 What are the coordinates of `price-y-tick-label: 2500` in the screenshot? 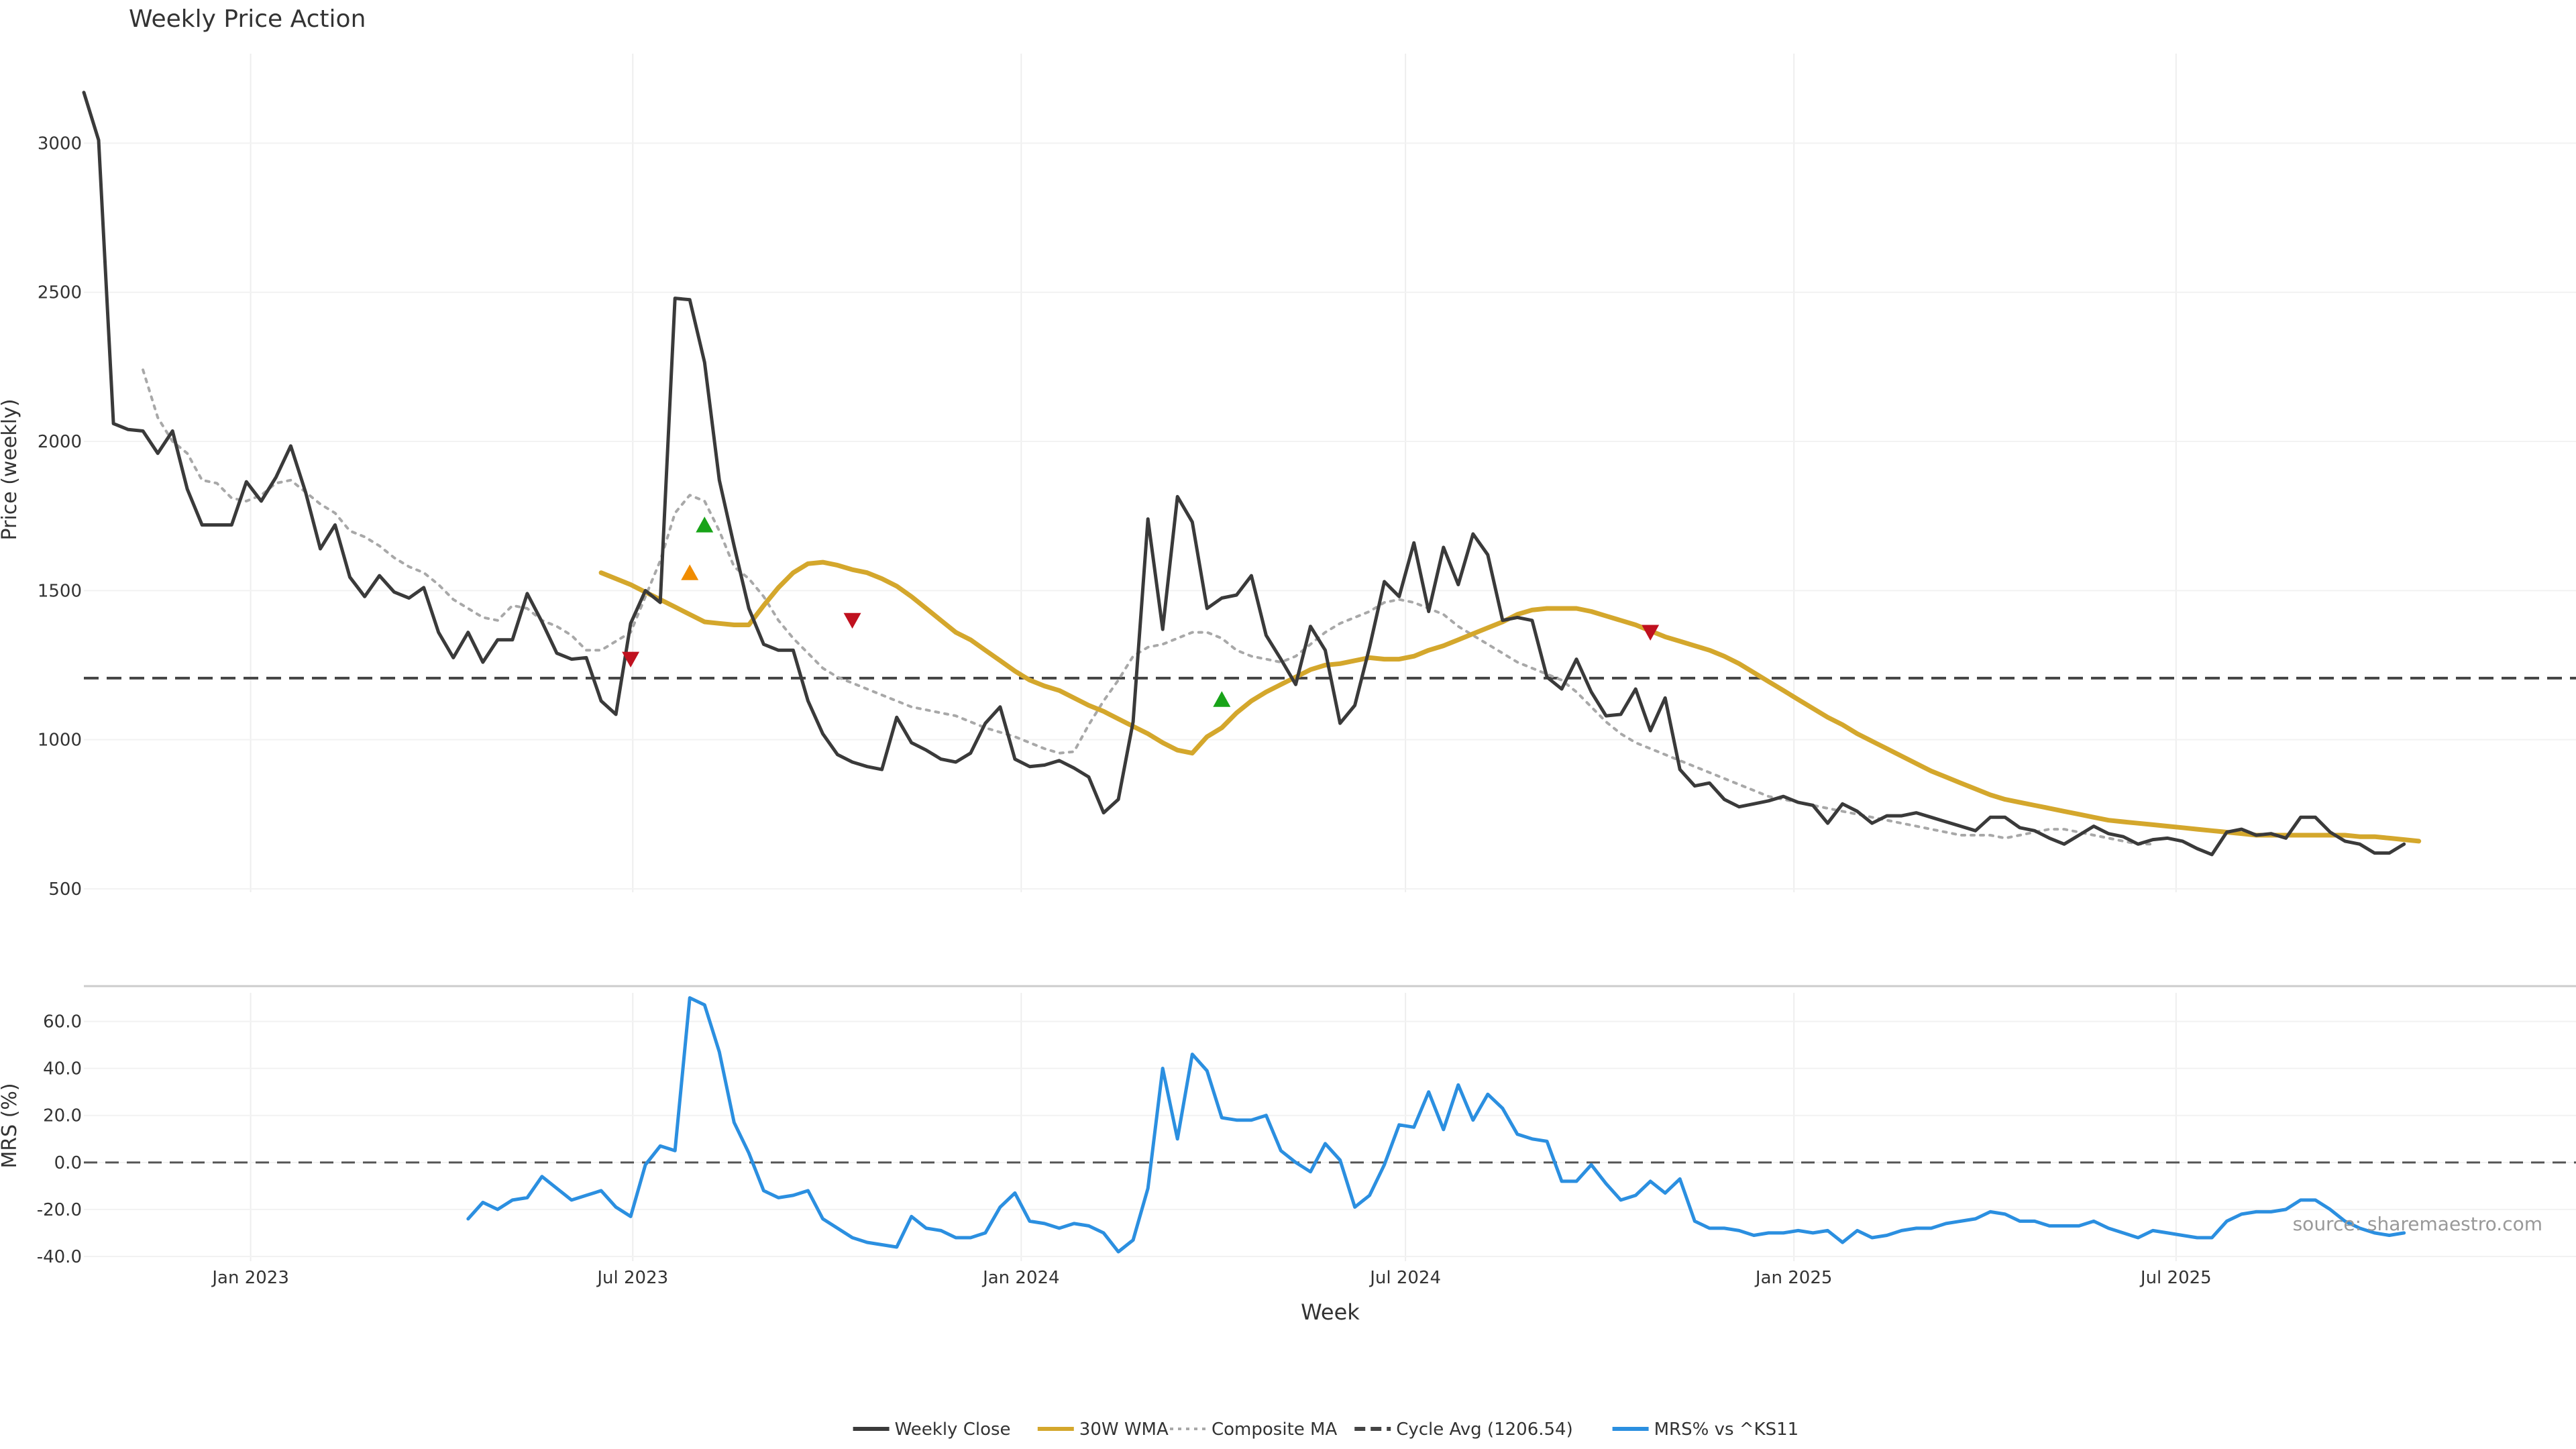 It's located at (60, 293).